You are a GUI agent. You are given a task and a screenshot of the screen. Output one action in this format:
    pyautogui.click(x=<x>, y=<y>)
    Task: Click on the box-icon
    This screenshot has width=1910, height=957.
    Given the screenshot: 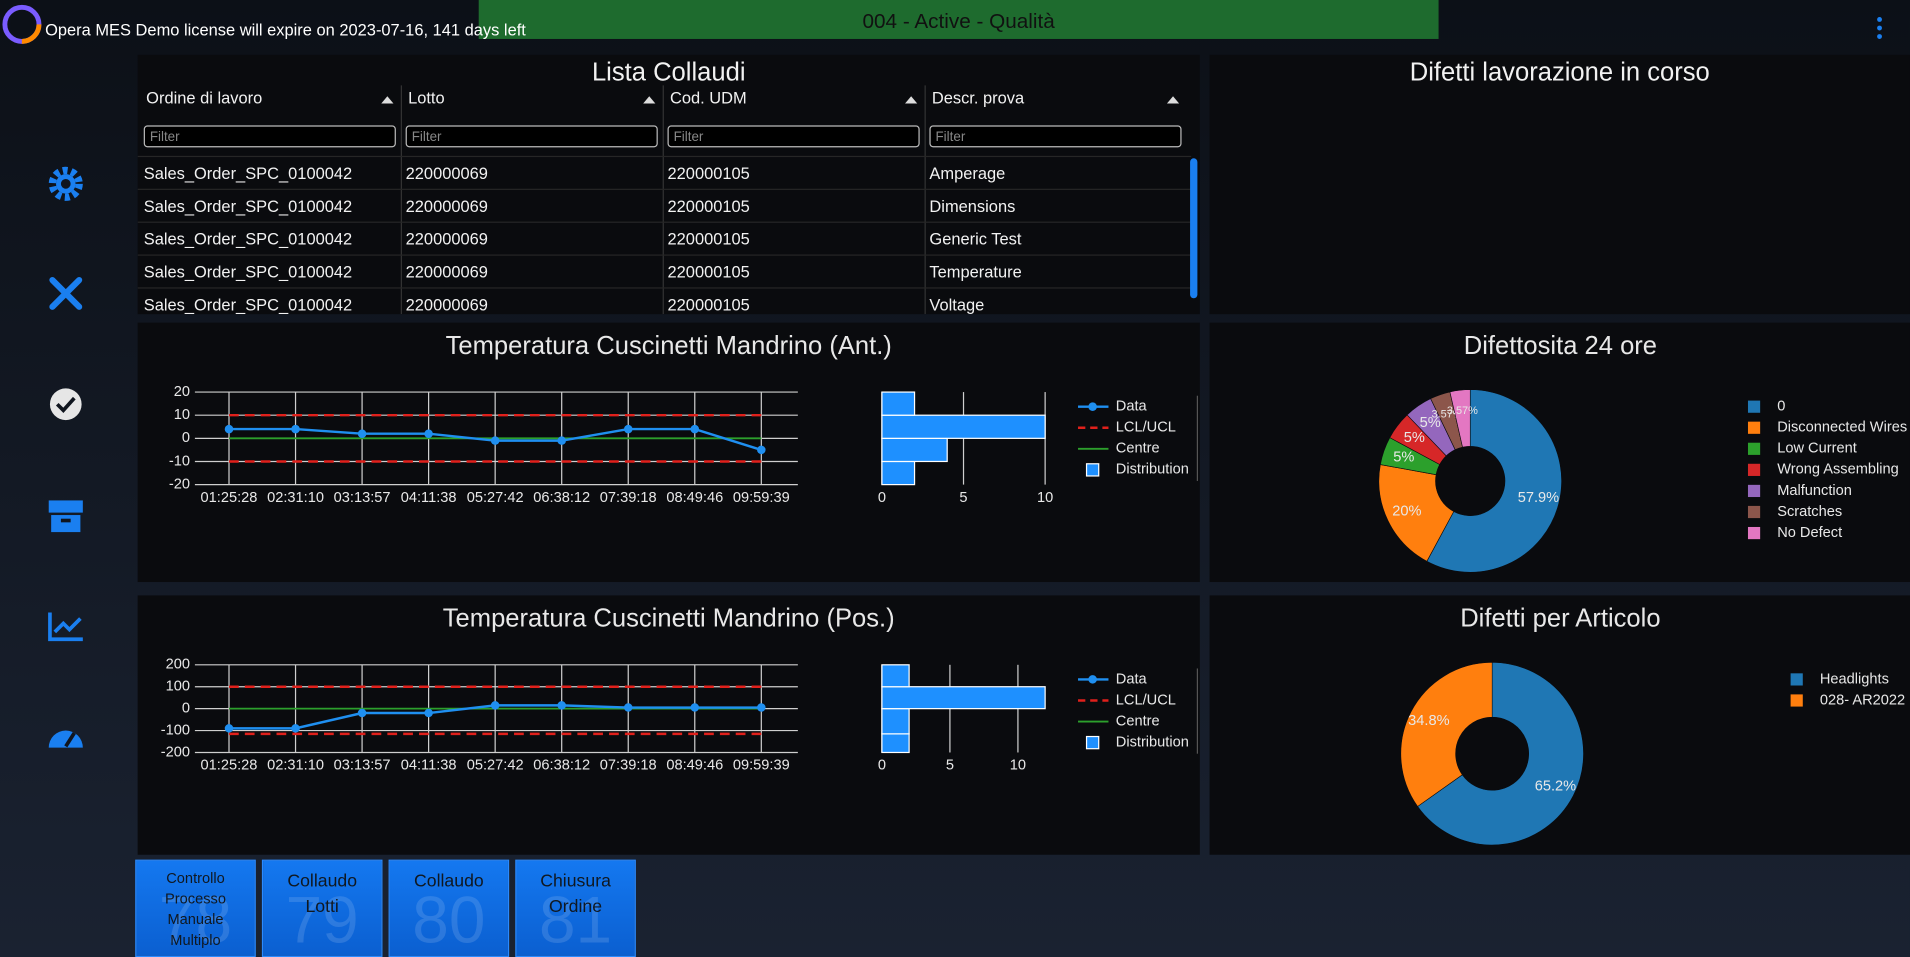 What is the action you would take?
    pyautogui.click(x=65, y=516)
    